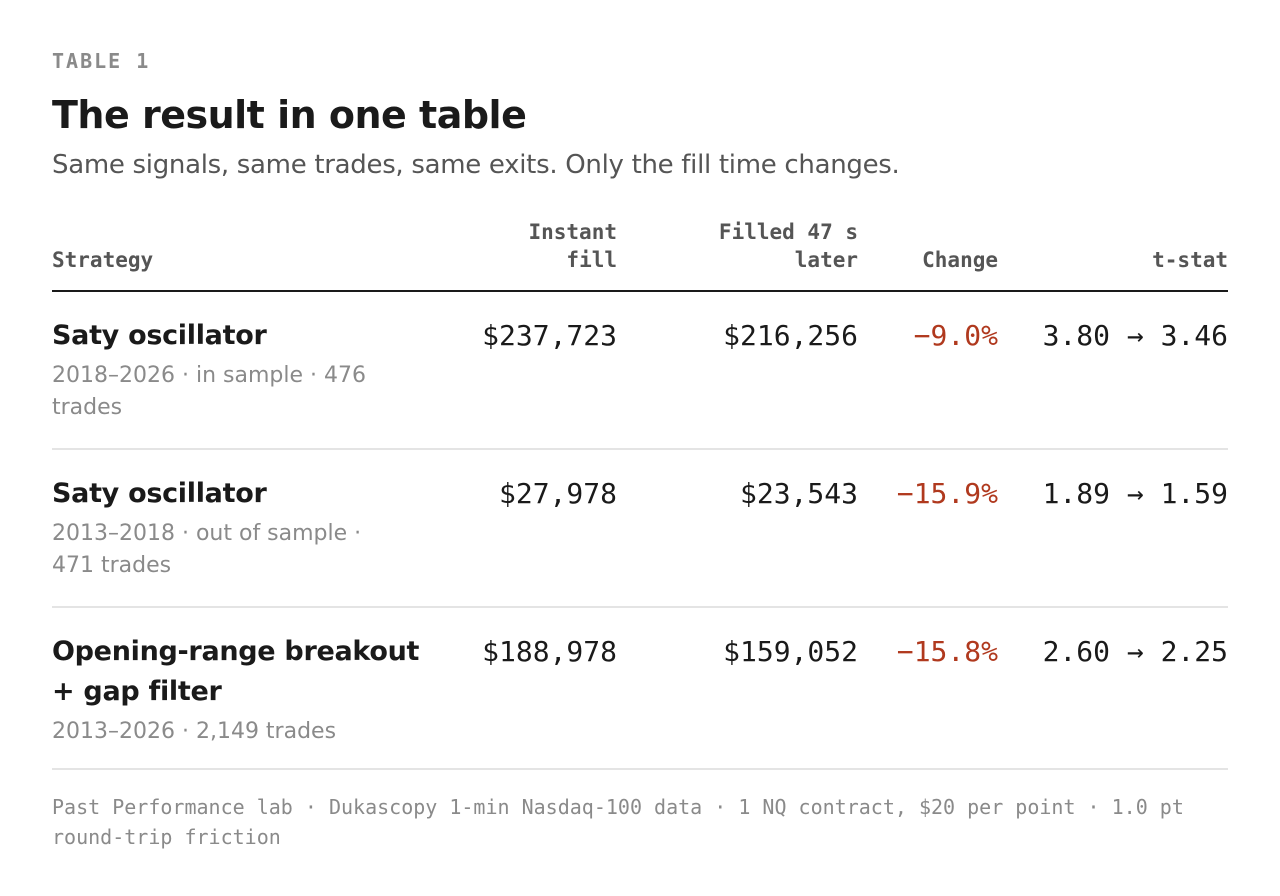 This screenshot has height=896, width=1280. Describe the element at coordinates (788, 232) in the screenshot. I see `header-filled-later-line1: Filled 47 s` at that location.